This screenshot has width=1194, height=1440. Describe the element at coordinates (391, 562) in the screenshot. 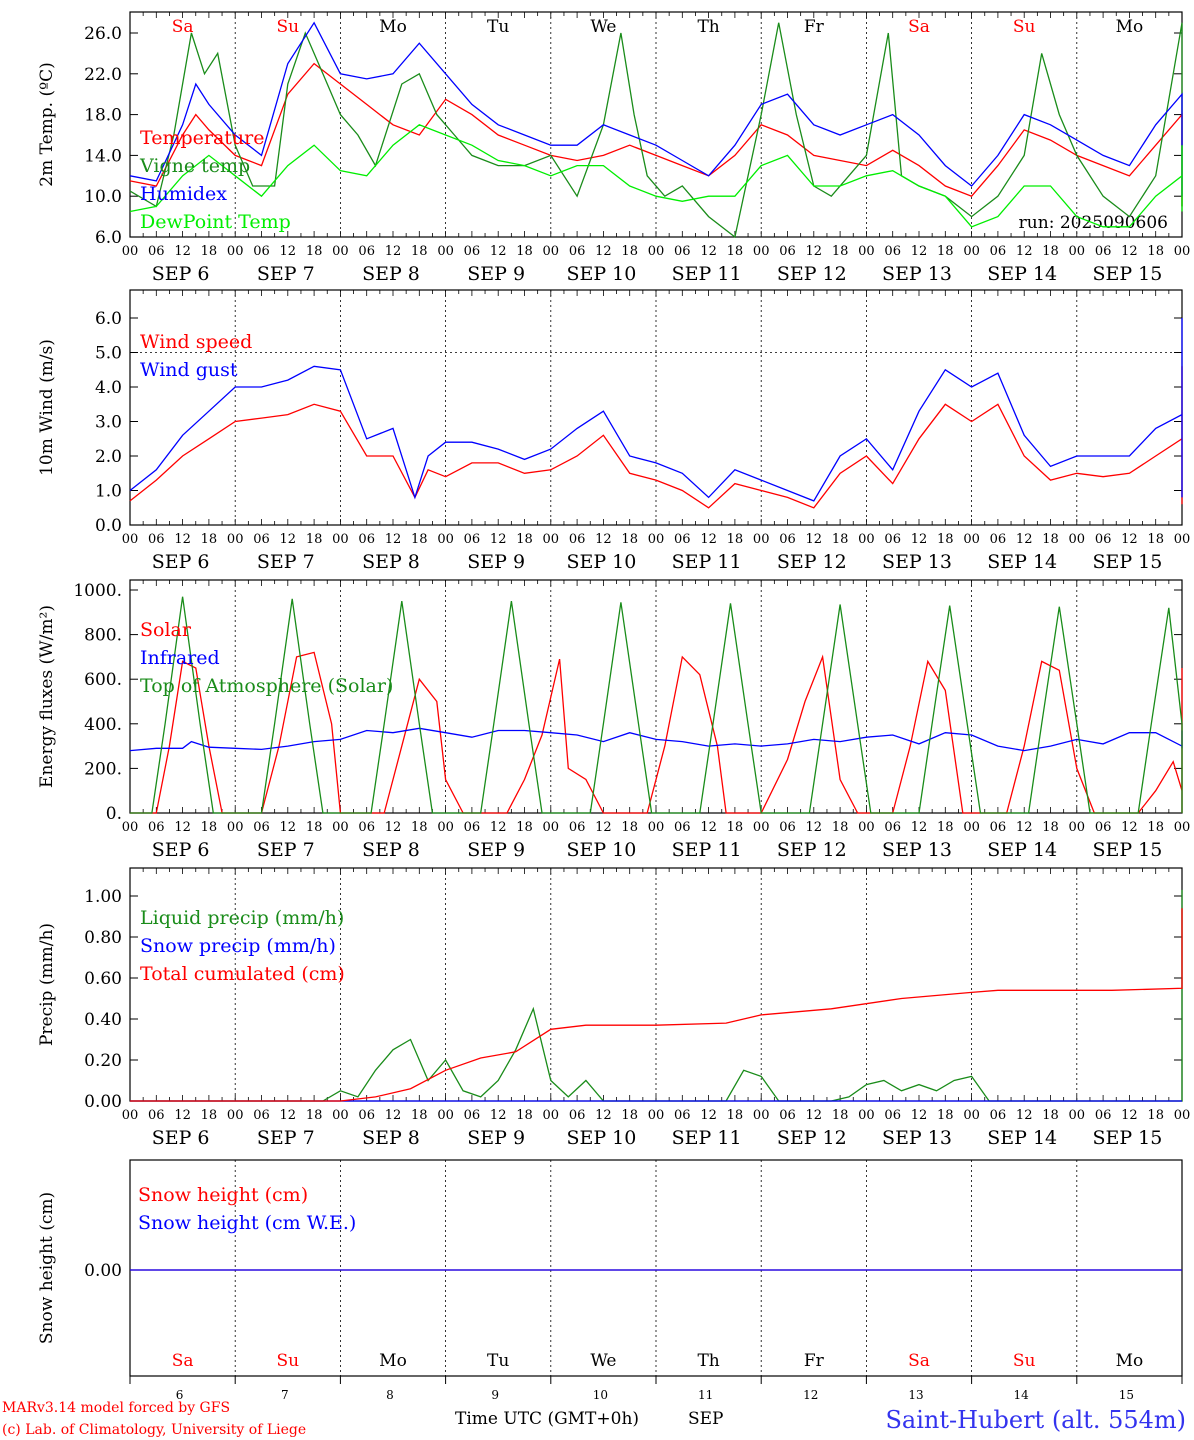

I see `date-label: SEP 8` at that location.